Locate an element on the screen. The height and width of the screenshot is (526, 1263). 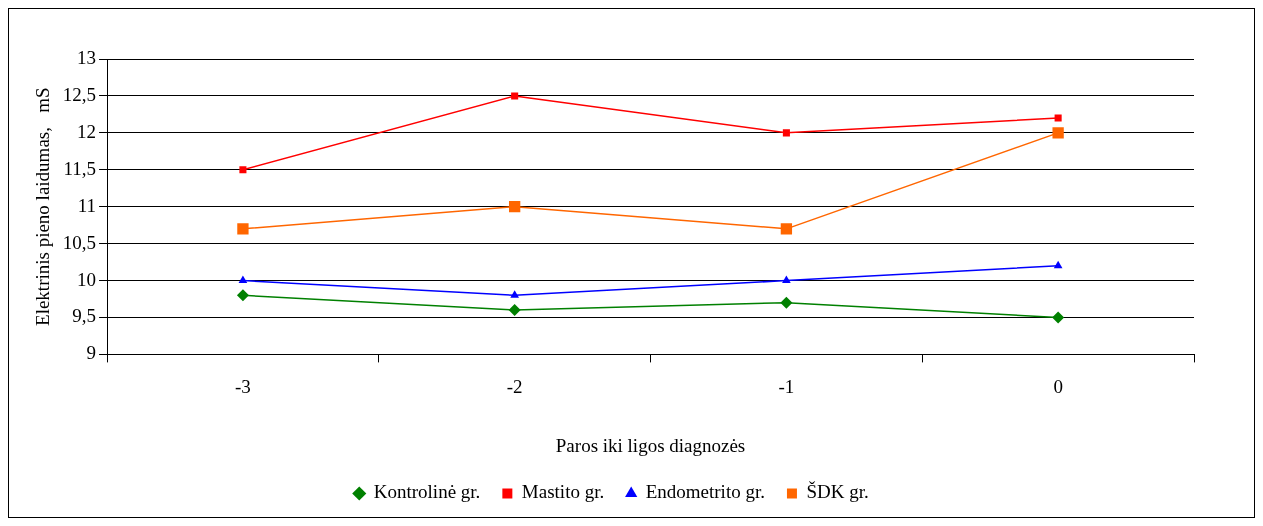
x-tick-label: 0 is located at coordinates (1058, 386).